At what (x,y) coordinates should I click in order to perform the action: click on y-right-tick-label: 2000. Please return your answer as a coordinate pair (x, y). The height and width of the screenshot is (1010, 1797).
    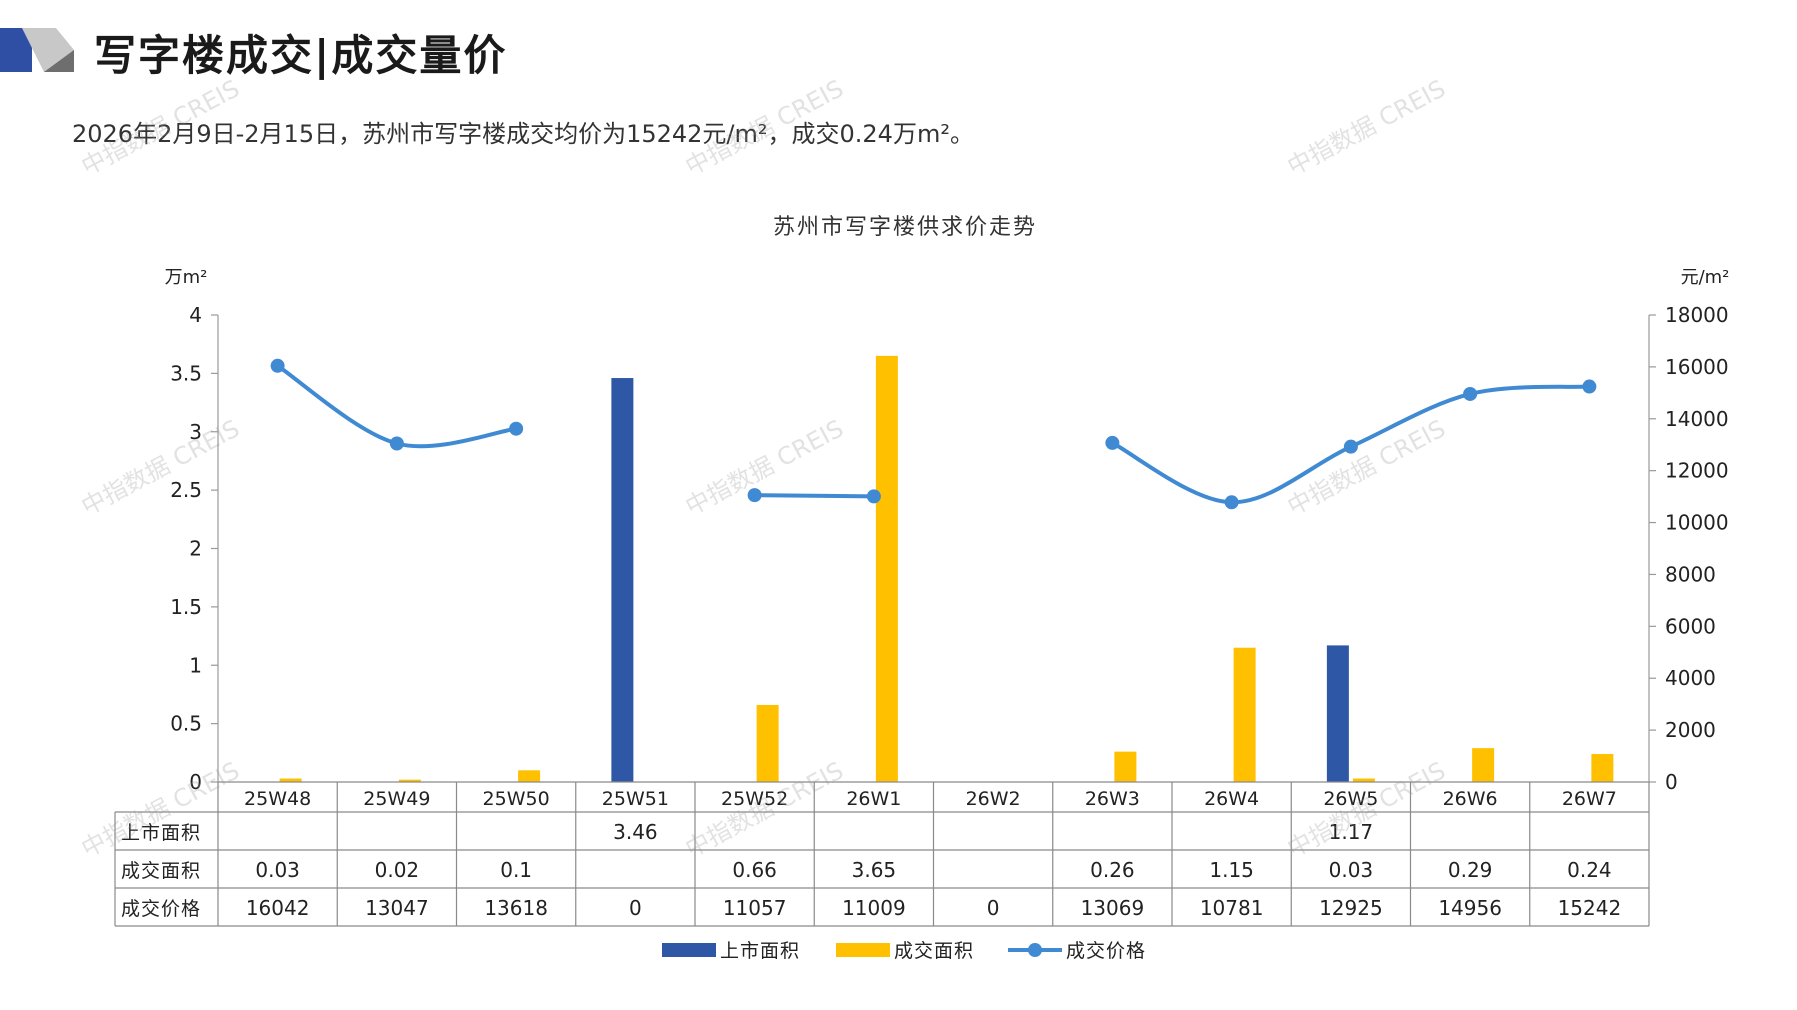
    Looking at the image, I should click on (1690, 730).